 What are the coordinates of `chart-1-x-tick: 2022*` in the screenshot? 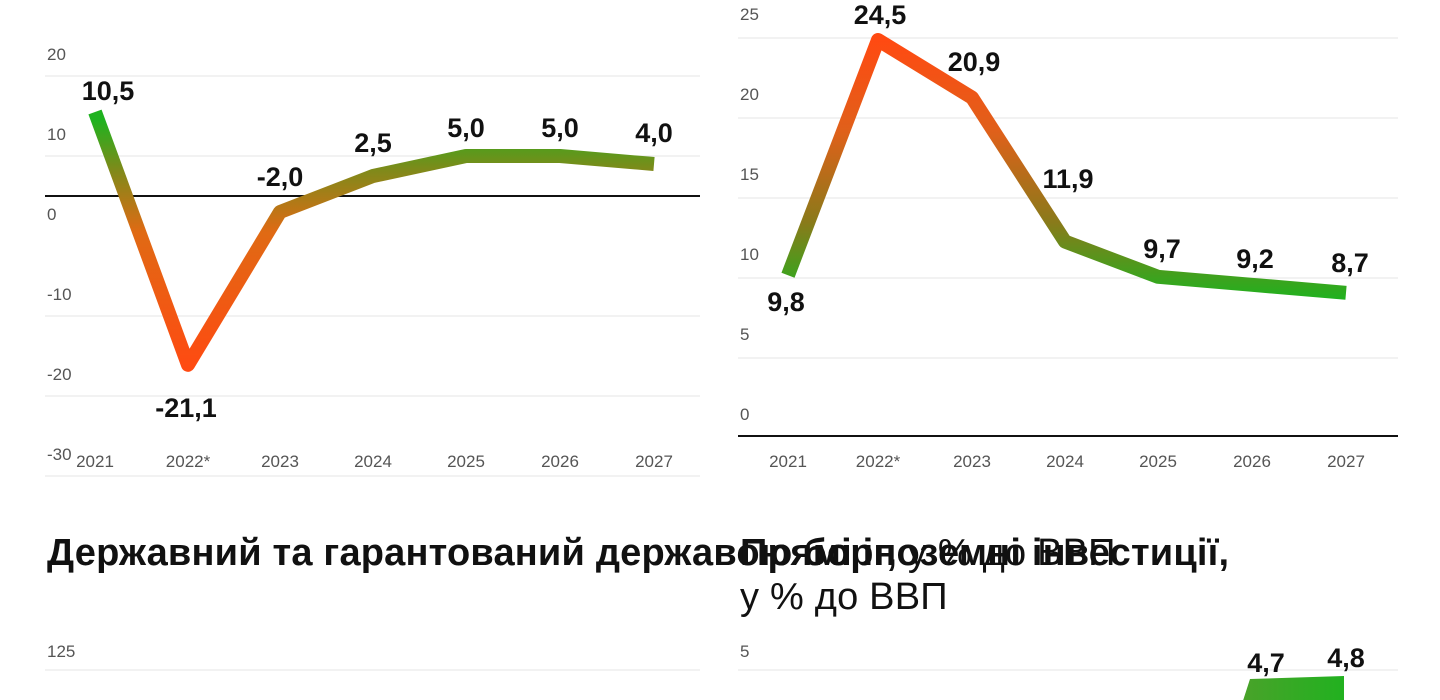 It's located at (188, 461).